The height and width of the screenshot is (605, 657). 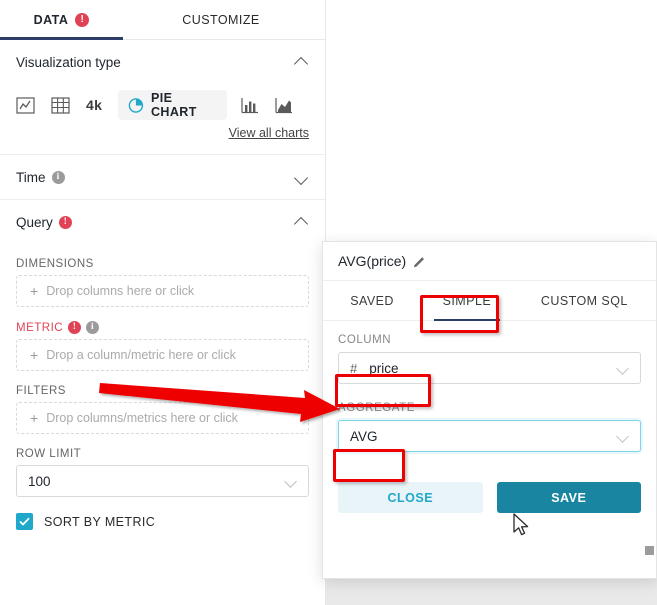 What do you see at coordinates (41, 391) in the screenshot?
I see `filters-label: FILTERS` at bounding box center [41, 391].